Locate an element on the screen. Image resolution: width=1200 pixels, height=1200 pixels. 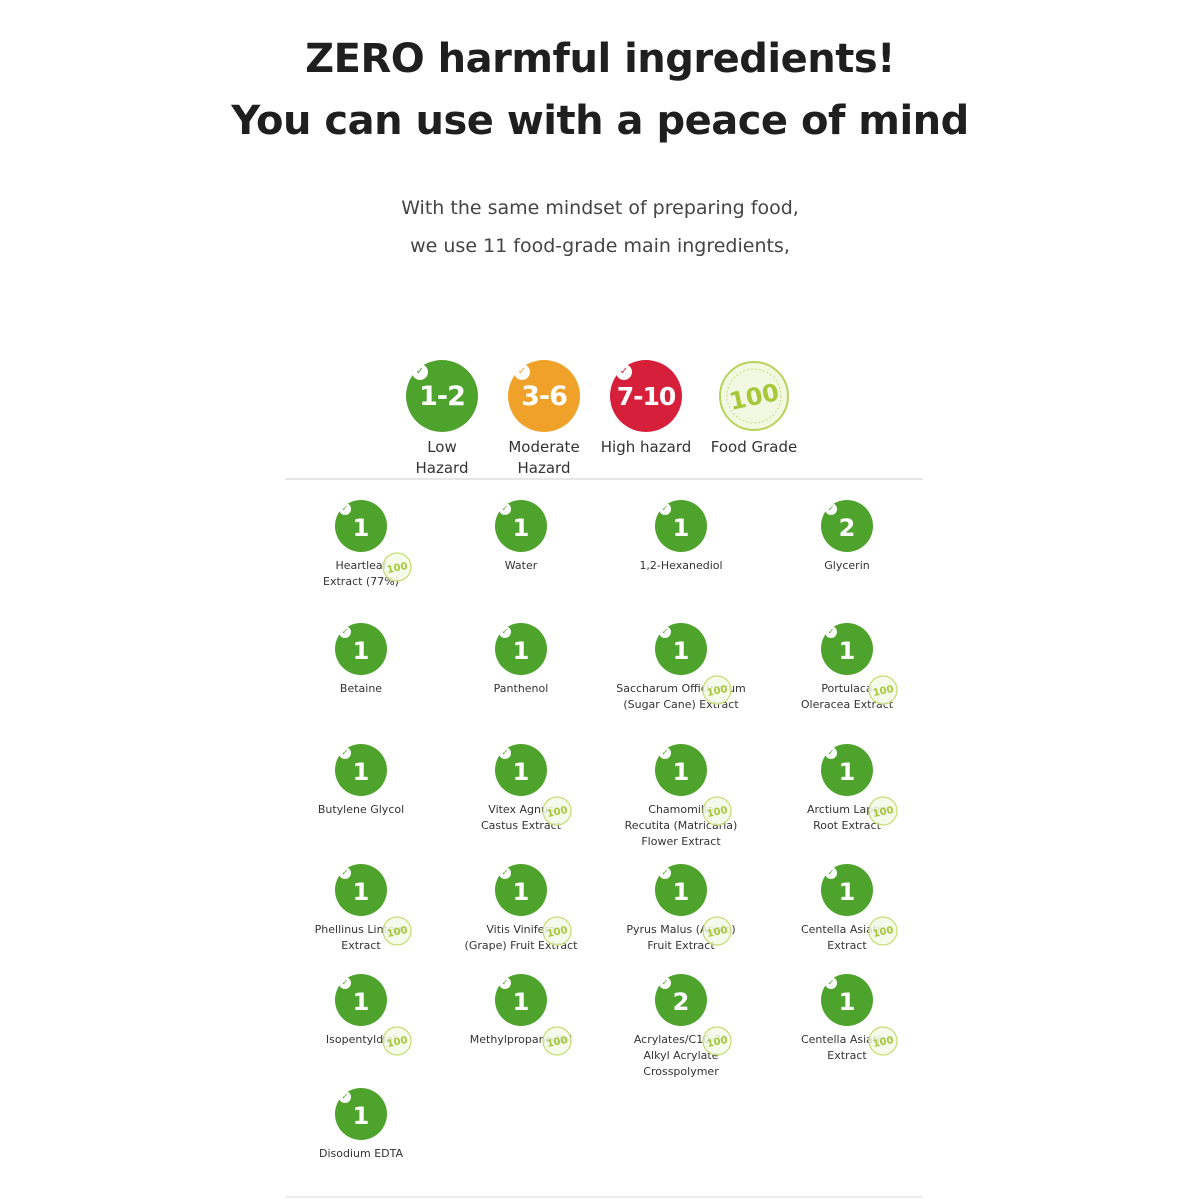
ingredient-item: ✓ 1 Methylpropanediol 100 is located at coordinates (521, 1015).